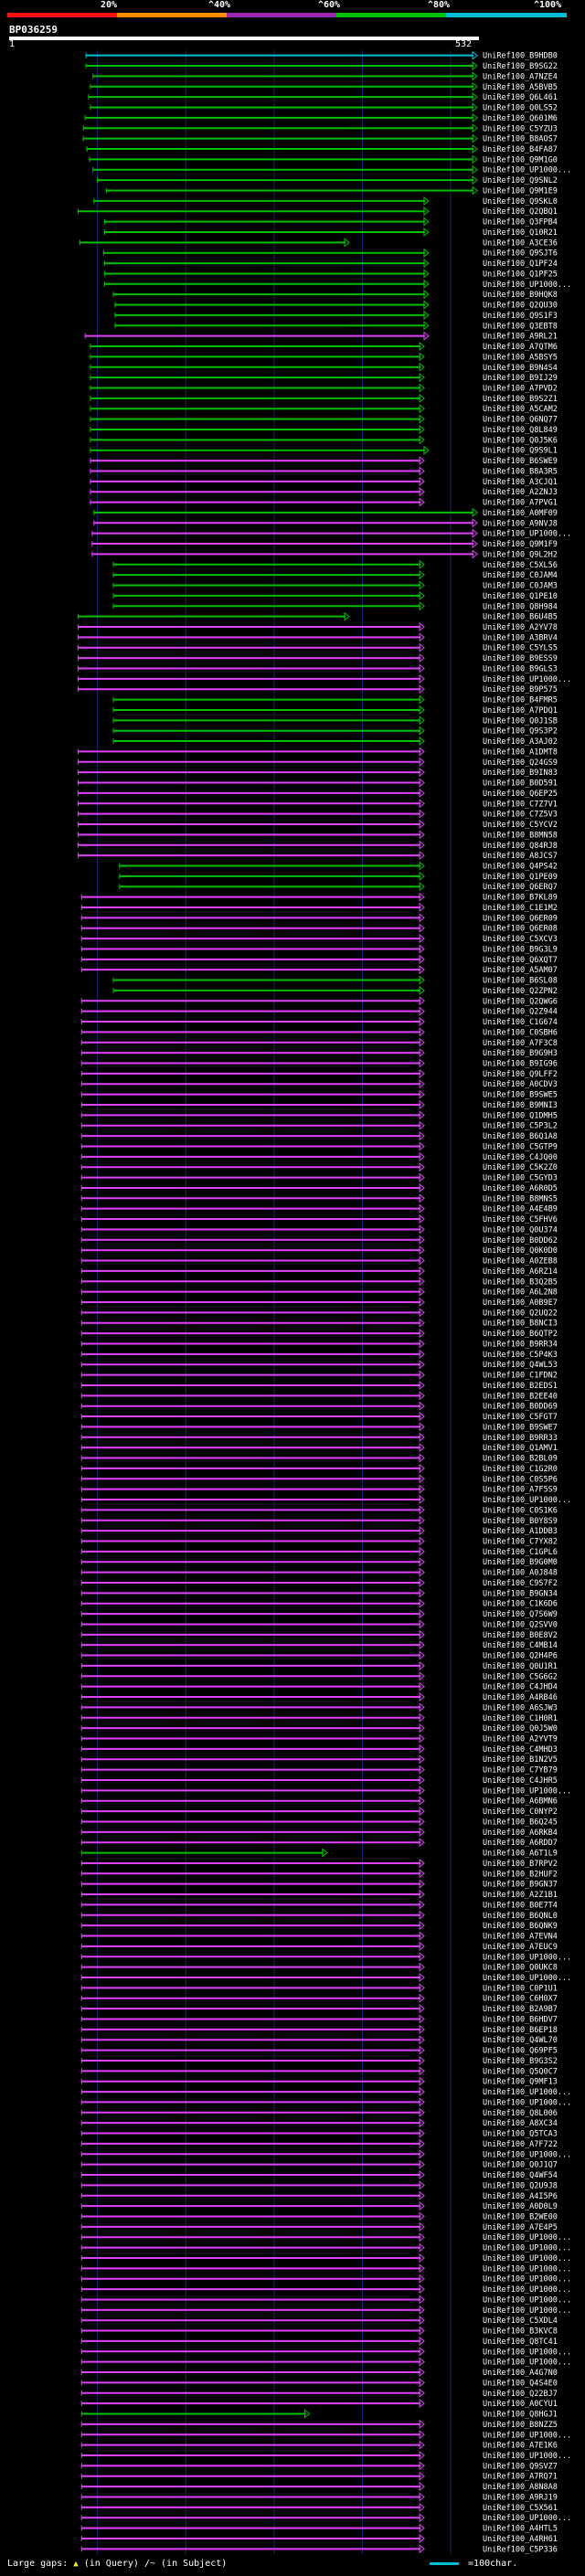 This screenshot has height=2576, width=585. What do you see at coordinates (324, 107) in the screenshot?
I see `hit-row: UniRef100_Q0LS52` at bounding box center [324, 107].